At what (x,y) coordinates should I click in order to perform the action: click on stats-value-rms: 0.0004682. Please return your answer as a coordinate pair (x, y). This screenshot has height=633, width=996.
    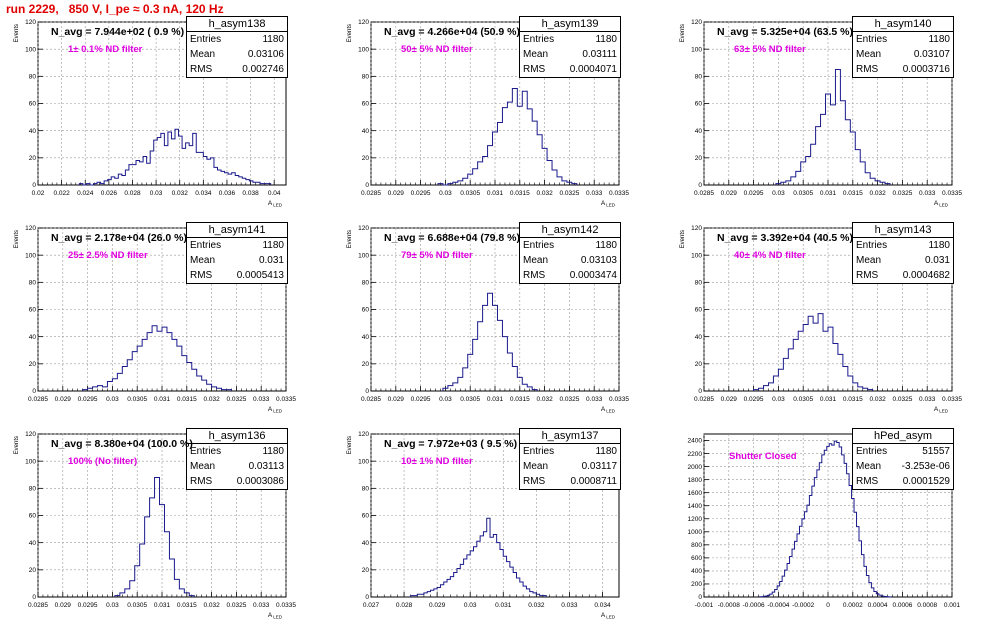
    Looking at the image, I should click on (926, 275).